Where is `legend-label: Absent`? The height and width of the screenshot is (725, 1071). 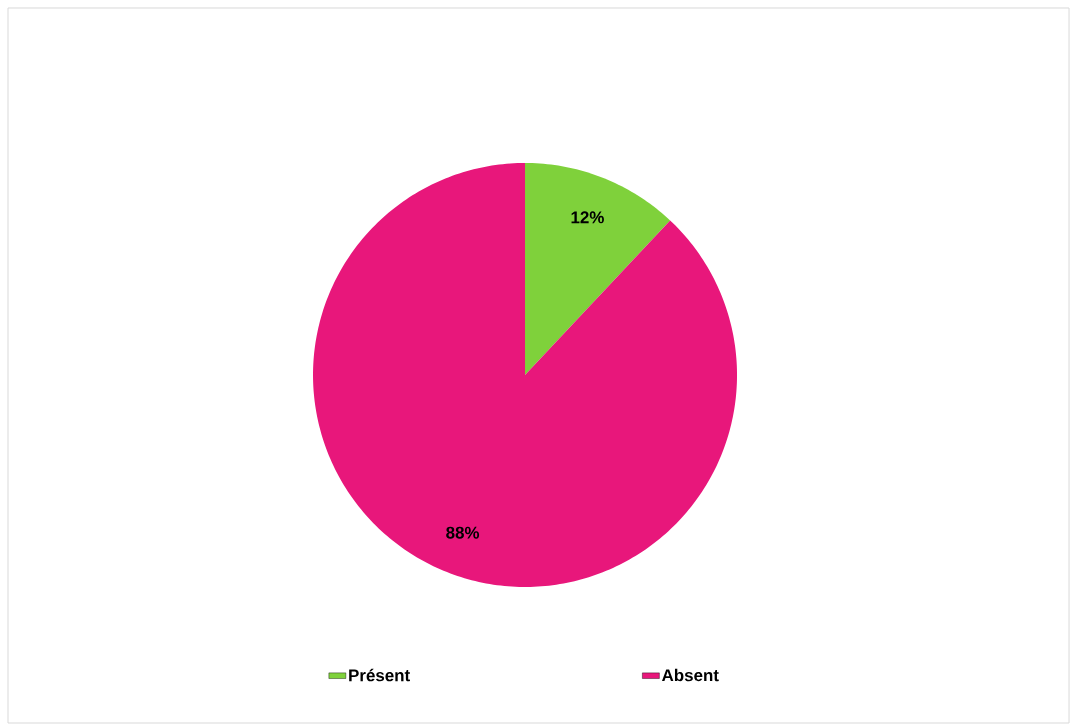
legend-label: Absent is located at coordinates (690, 675).